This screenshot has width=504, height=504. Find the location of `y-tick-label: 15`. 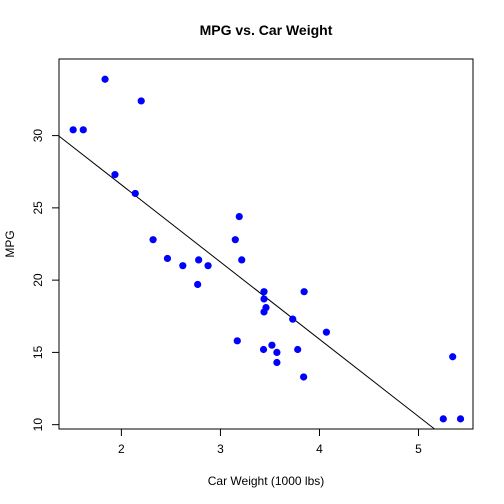

y-tick-label: 15 is located at coordinates (38, 352).